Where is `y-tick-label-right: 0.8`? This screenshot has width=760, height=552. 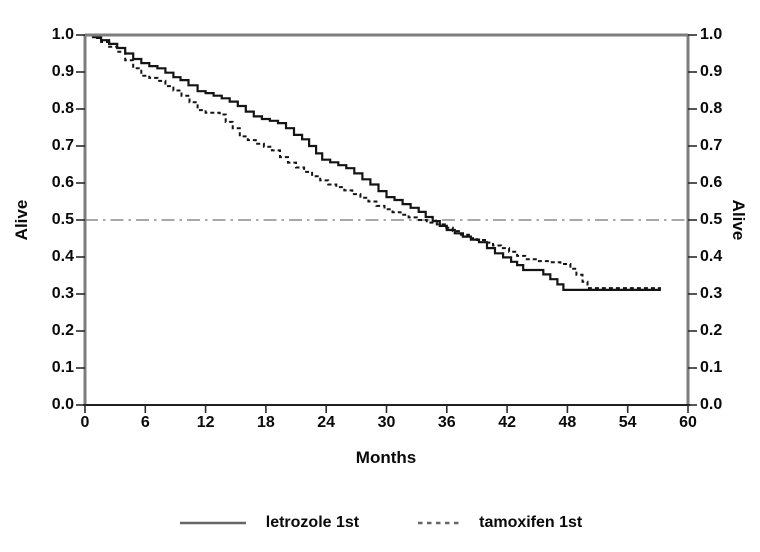 y-tick-label-right: 0.8 is located at coordinates (711, 108).